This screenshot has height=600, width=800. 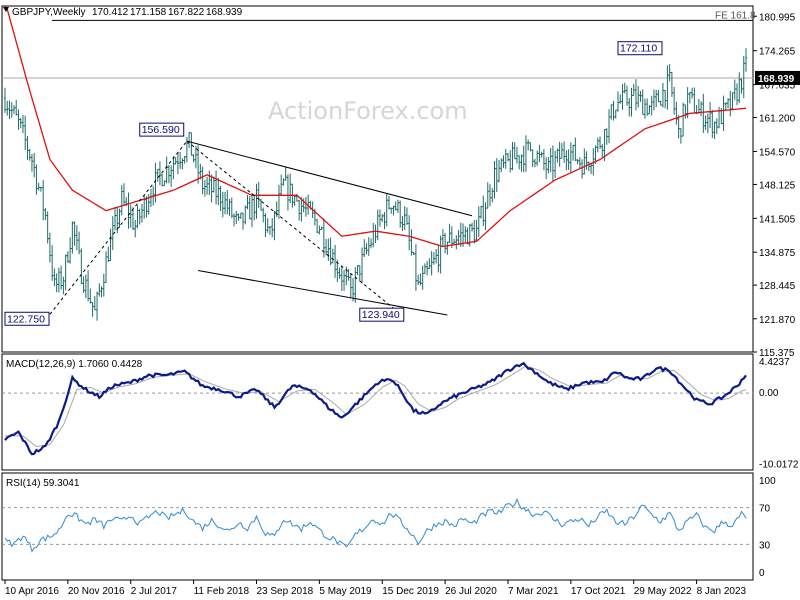 What do you see at coordinates (762, 573) in the screenshot?
I see `rsi-tick-label: 0` at bounding box center [762, 573].